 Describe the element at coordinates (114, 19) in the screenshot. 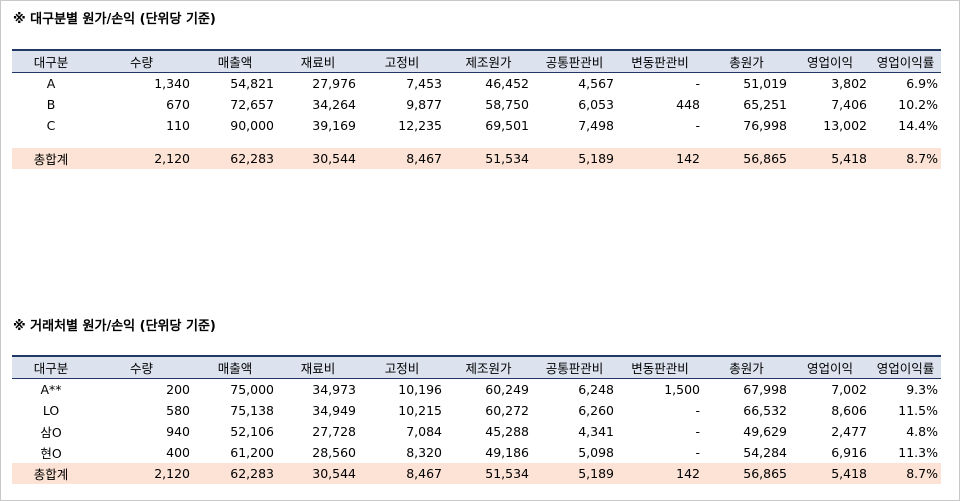

I see `section1-title: ※ 대구분별 원가/손익 (단위당 기준)` at that location.